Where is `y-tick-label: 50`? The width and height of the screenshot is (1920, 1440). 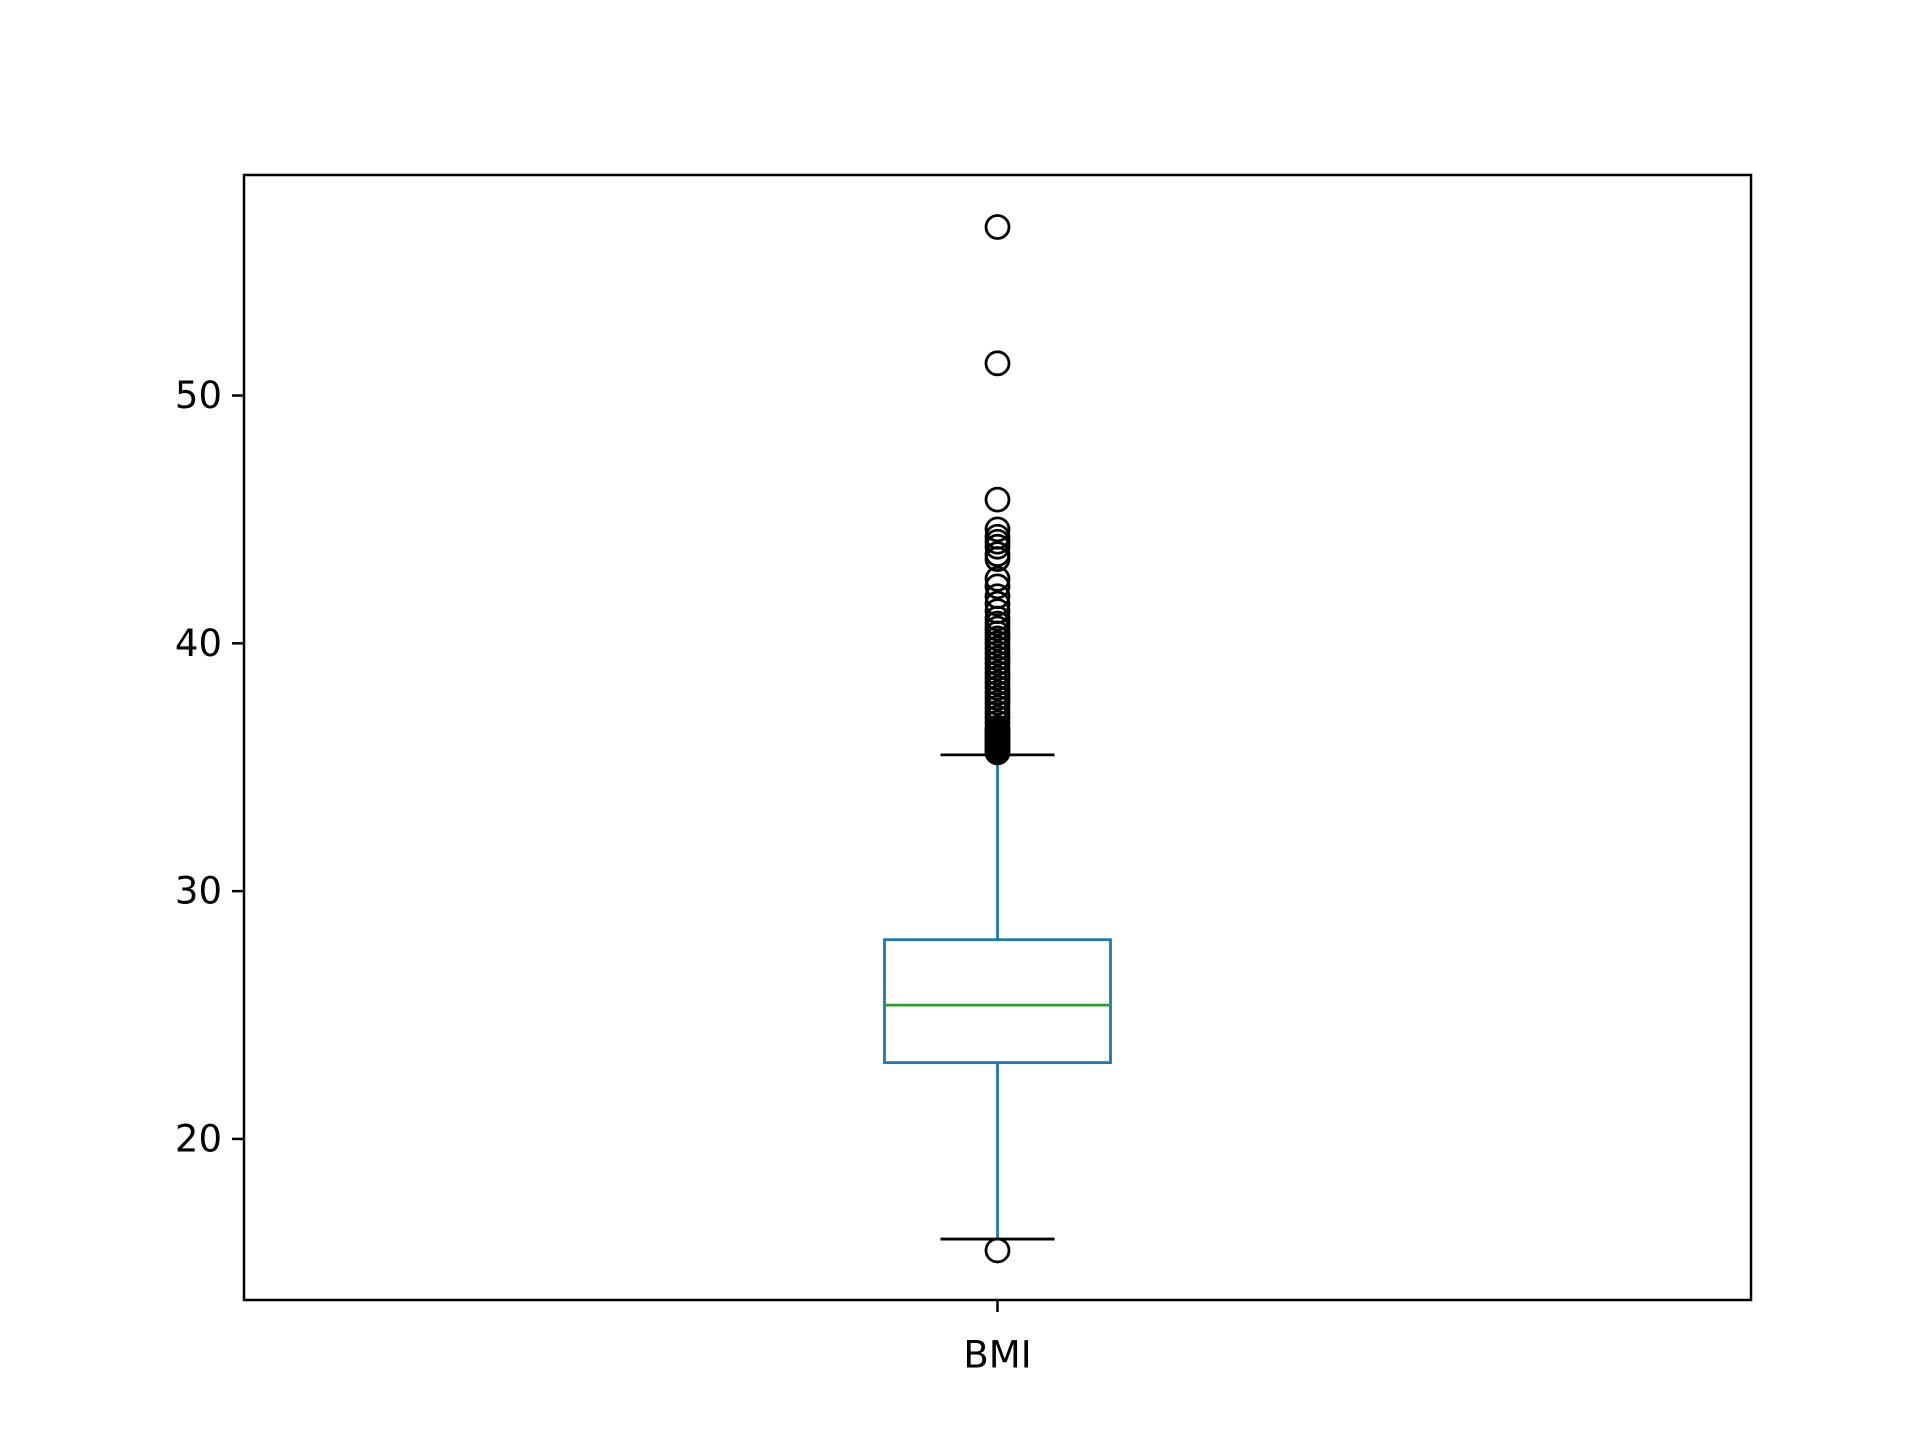
y-tick-label: 50 is located at coordinates (198, 395).